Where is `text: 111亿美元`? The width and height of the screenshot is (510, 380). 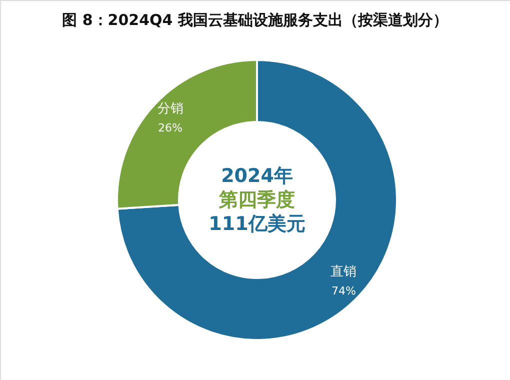 text: 111亿美元 is located at coordinates (257, 224).